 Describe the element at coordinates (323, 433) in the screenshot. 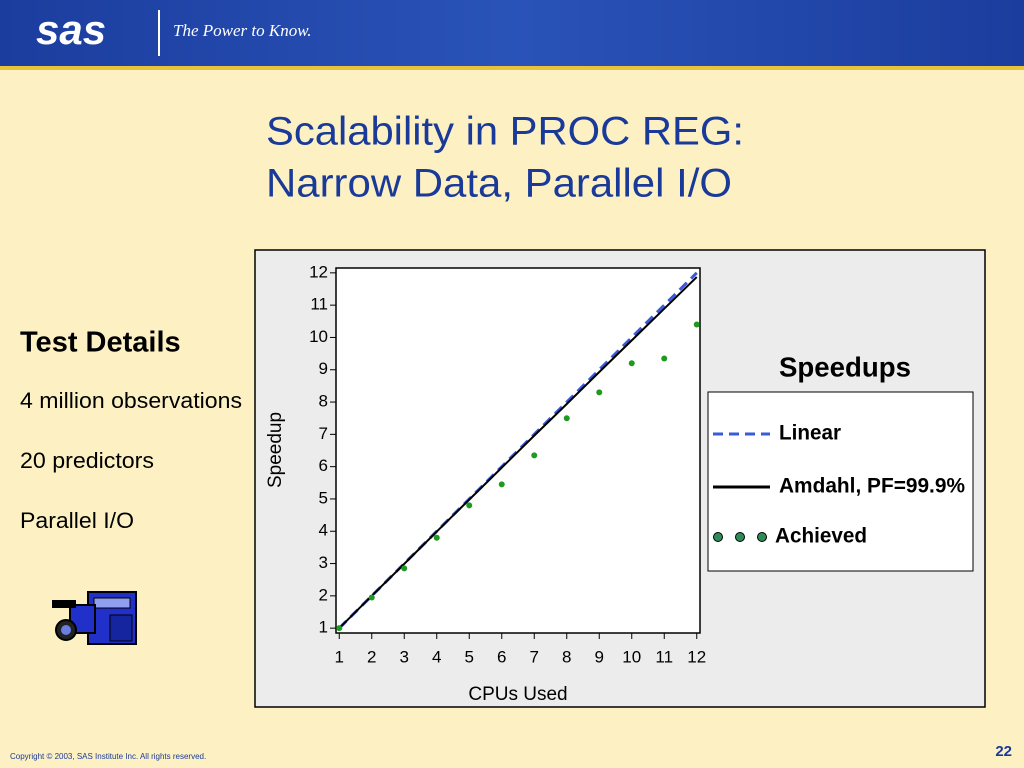

I see `y-tick-label: 7` at that location.